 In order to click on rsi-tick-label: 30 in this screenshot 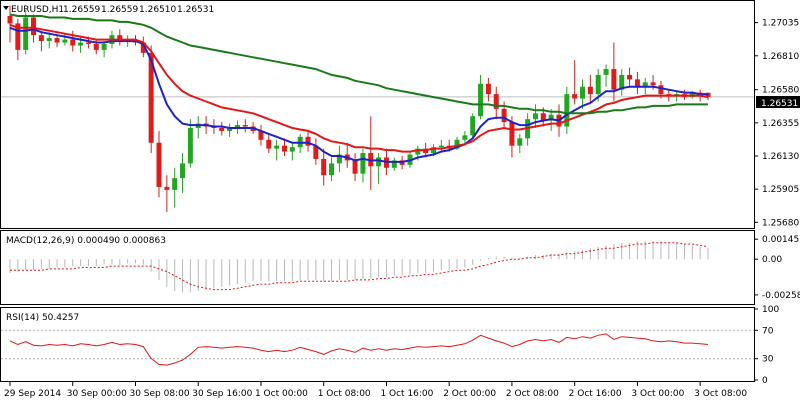, I will do `click(768, 360)`.